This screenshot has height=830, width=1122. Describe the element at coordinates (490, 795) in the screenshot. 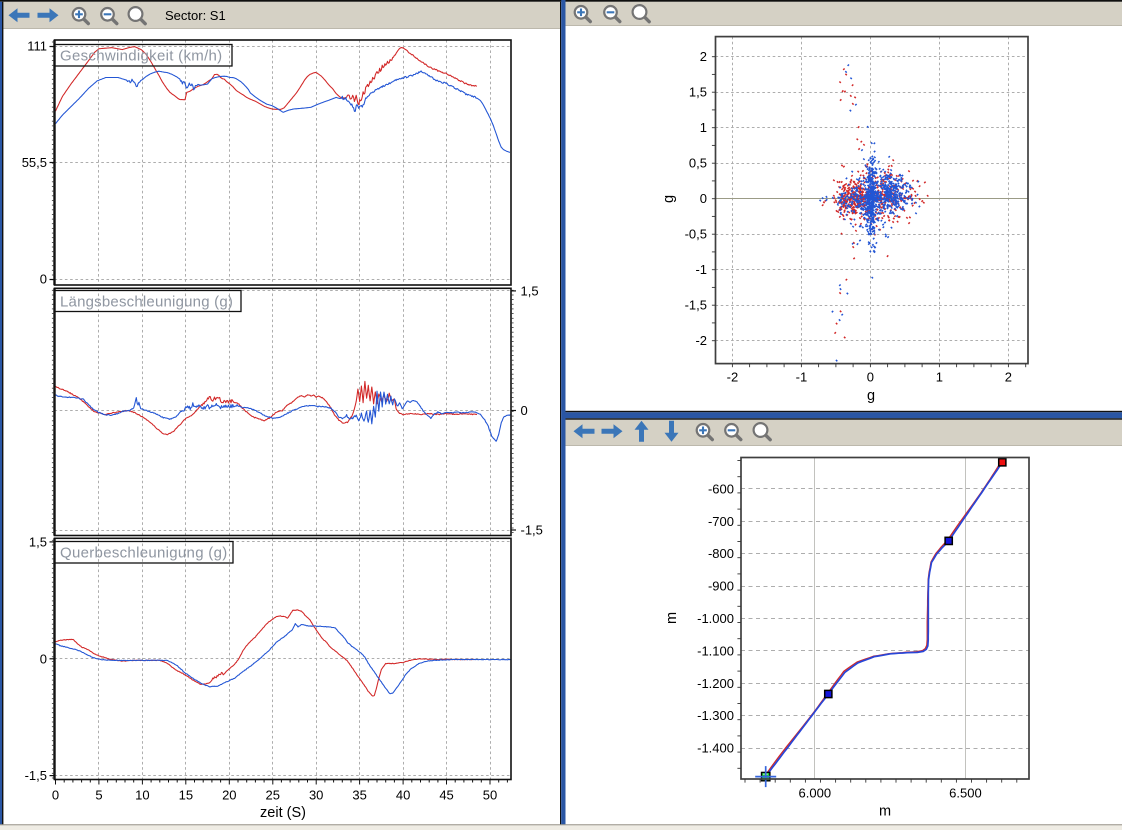

I see `svg-text: 50` at that location.